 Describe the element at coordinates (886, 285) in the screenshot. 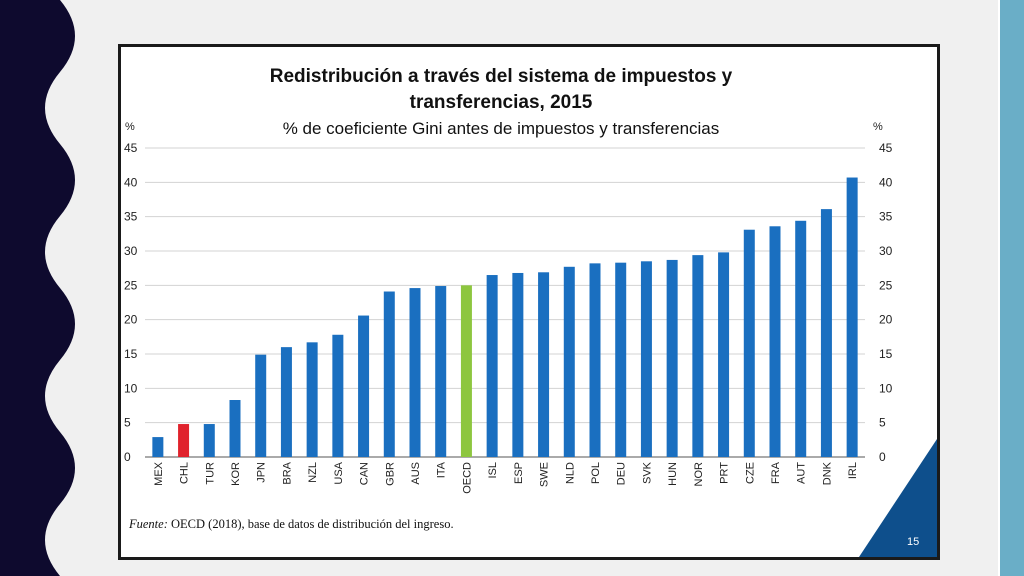

I see `y-tick-label-right: 25` at that location.